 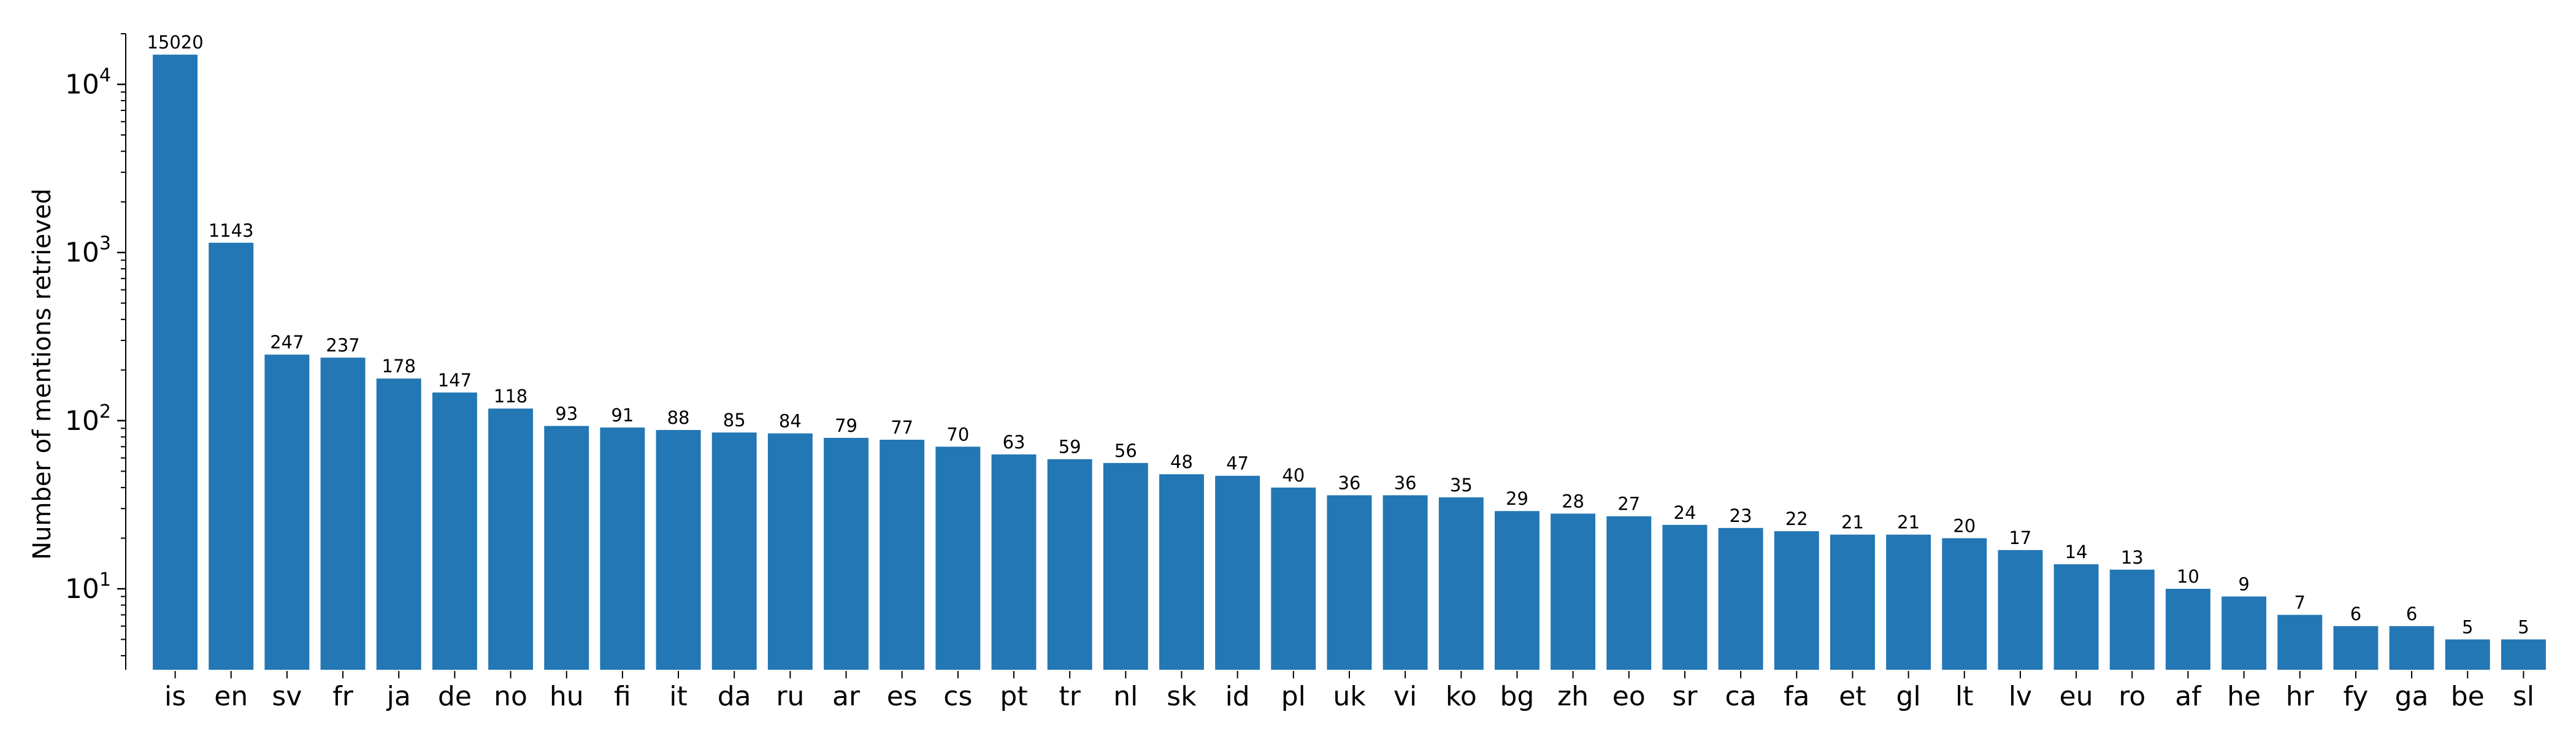 What do you see at coordinates (42, 373) in the screenshot?
I see `y-axis-label: Number of mentions retrieved` at bounding box center [42, 373].